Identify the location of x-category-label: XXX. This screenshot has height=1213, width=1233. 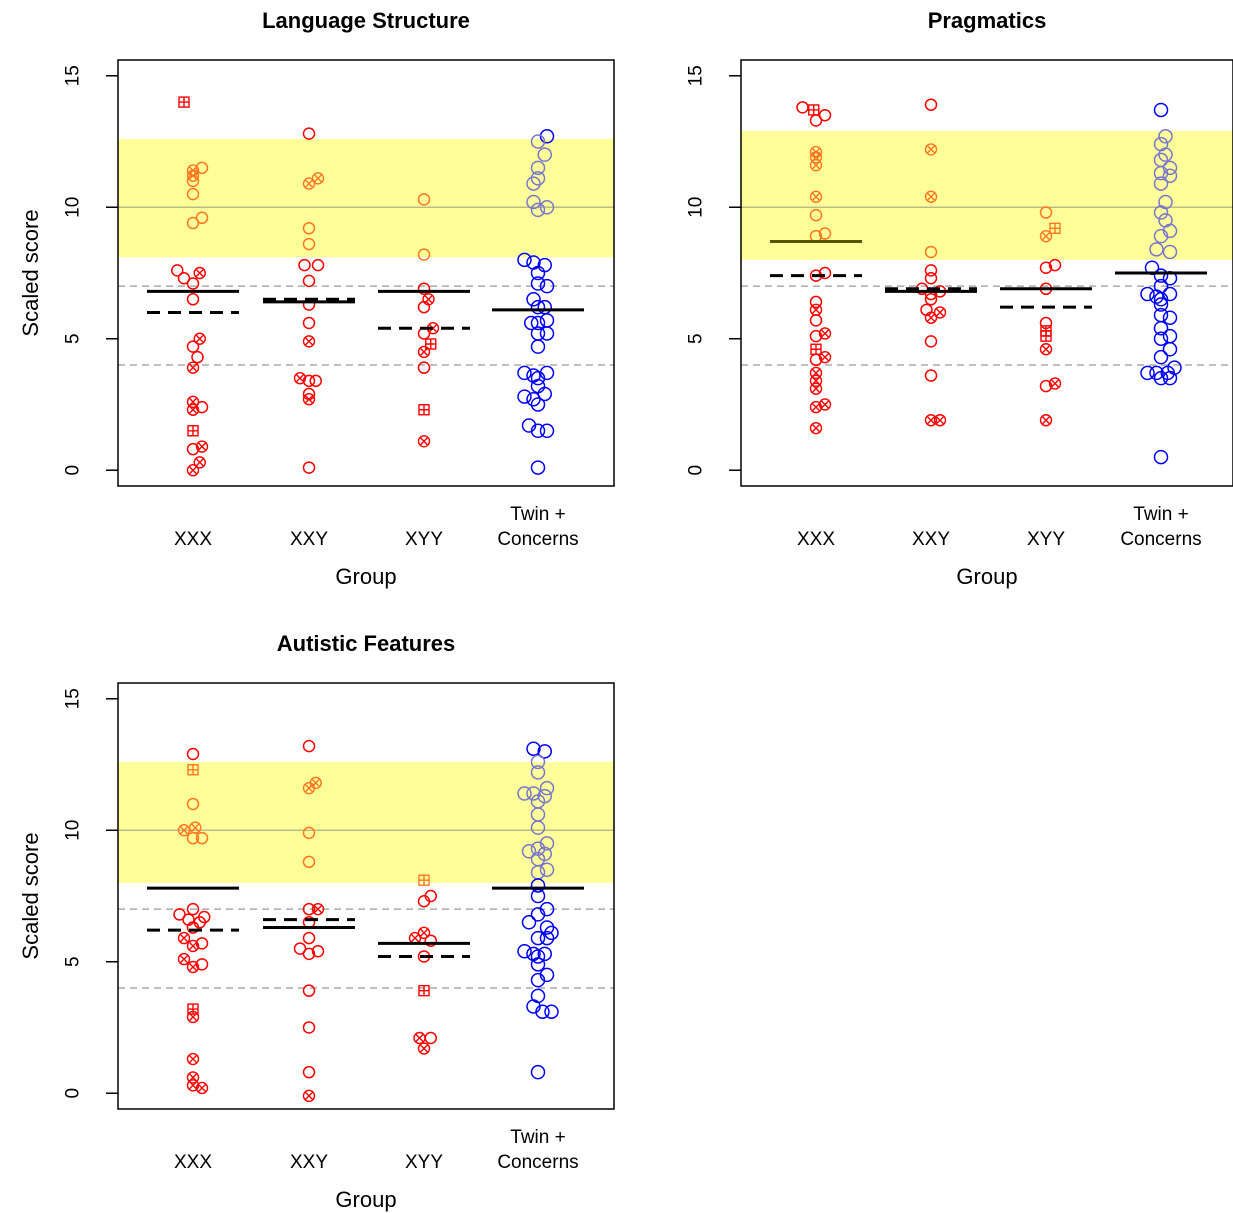
(193, 539).